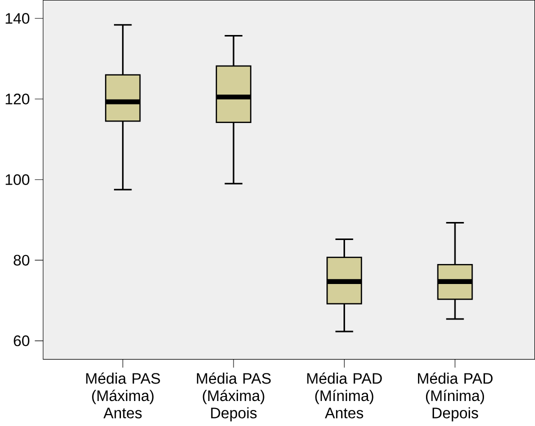 The height and width of the screenshot is (426, 535). Describe the element at coordinates (18, 99) in the screenshot. I see `y-tick-label: 120` at that location.